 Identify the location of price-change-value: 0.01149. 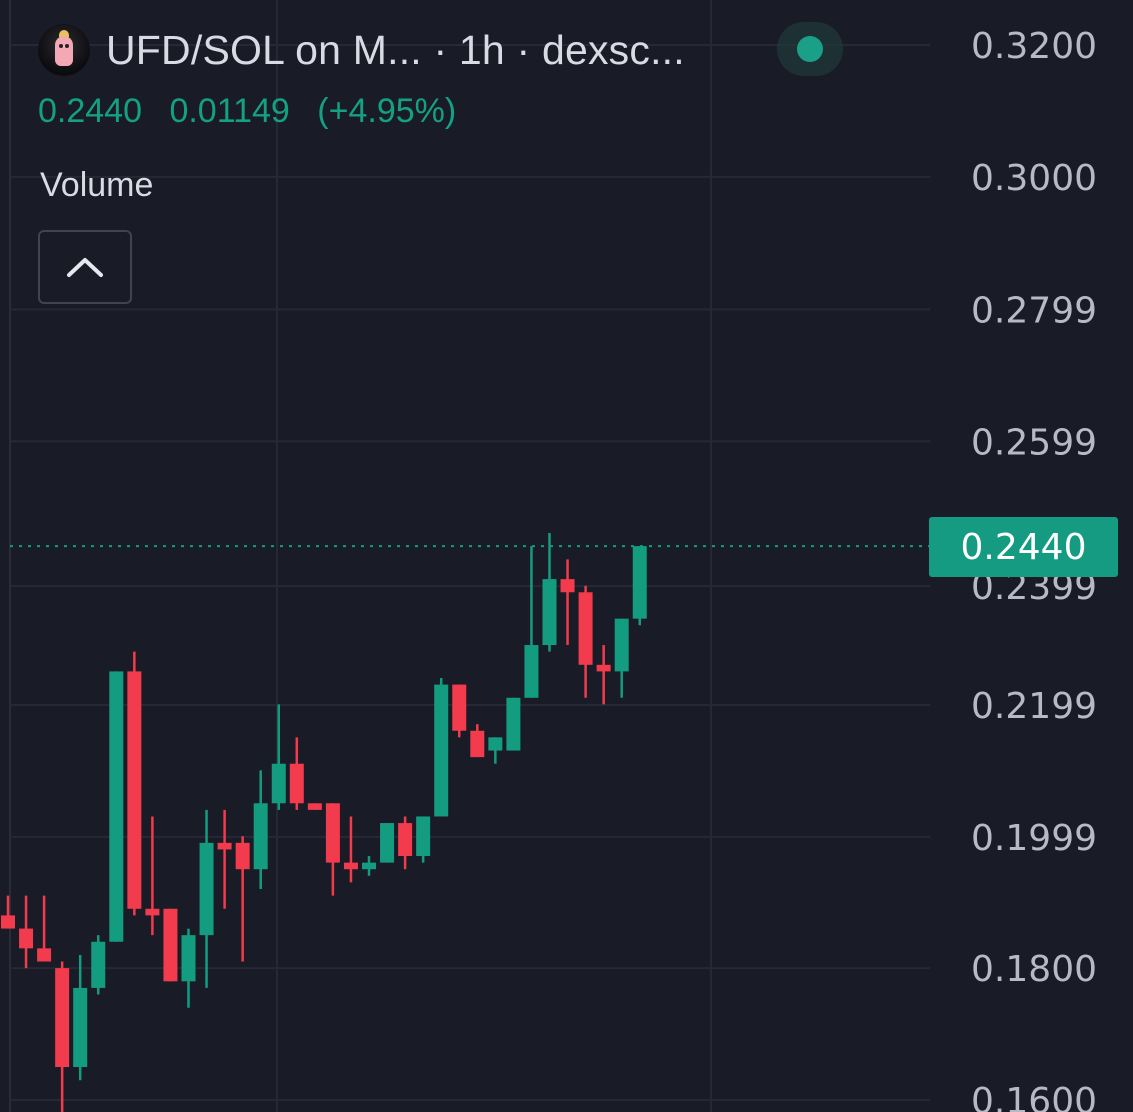
(229, 111).